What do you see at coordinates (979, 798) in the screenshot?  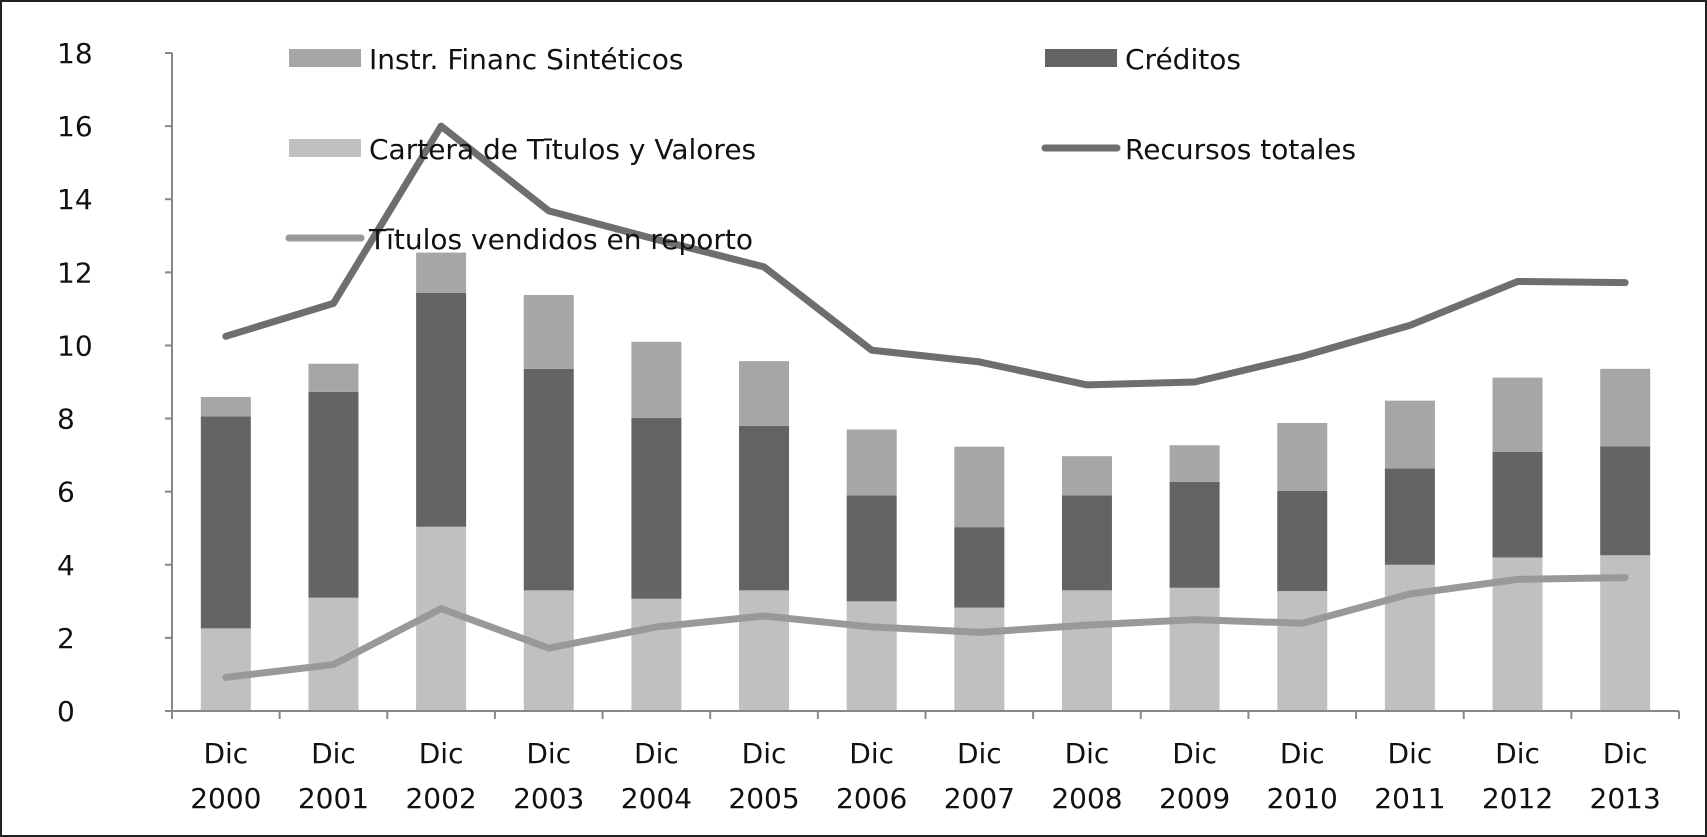 I see `x-tick-label: 2007` at bounding box center [979, 798].